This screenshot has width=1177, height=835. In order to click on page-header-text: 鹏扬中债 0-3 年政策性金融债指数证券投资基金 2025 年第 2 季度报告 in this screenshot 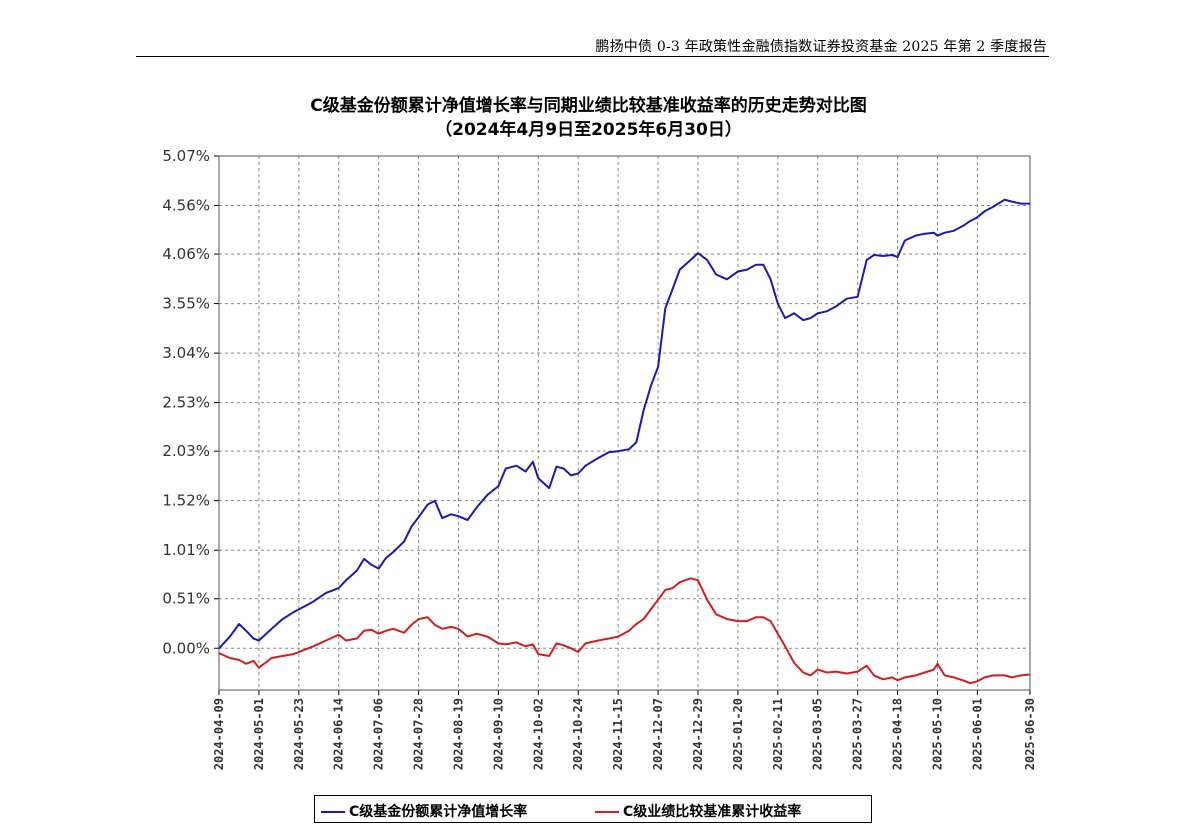, I will do `click(821, 47)`.